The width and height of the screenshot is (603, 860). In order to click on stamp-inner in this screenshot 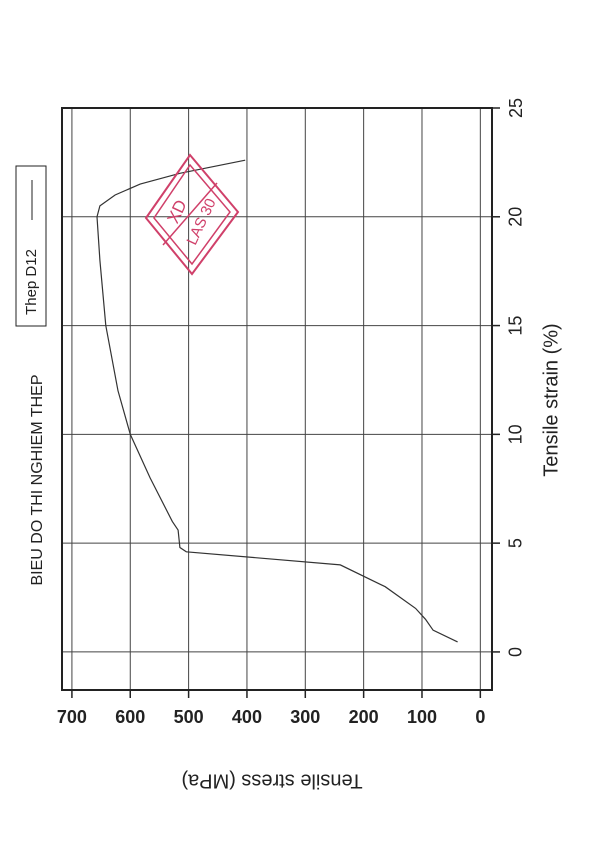, I will do `click(192, 214)`.